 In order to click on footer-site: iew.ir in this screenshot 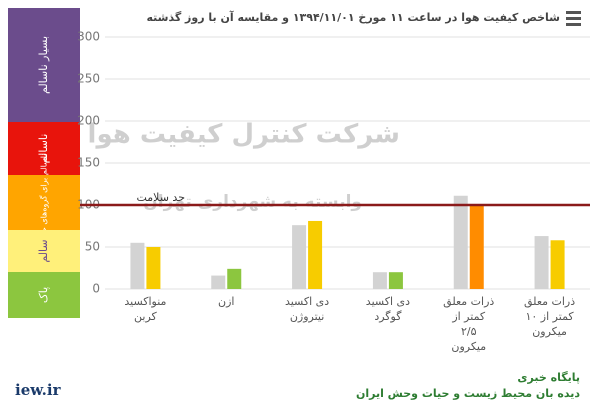, I will do `click(38, 390)`.